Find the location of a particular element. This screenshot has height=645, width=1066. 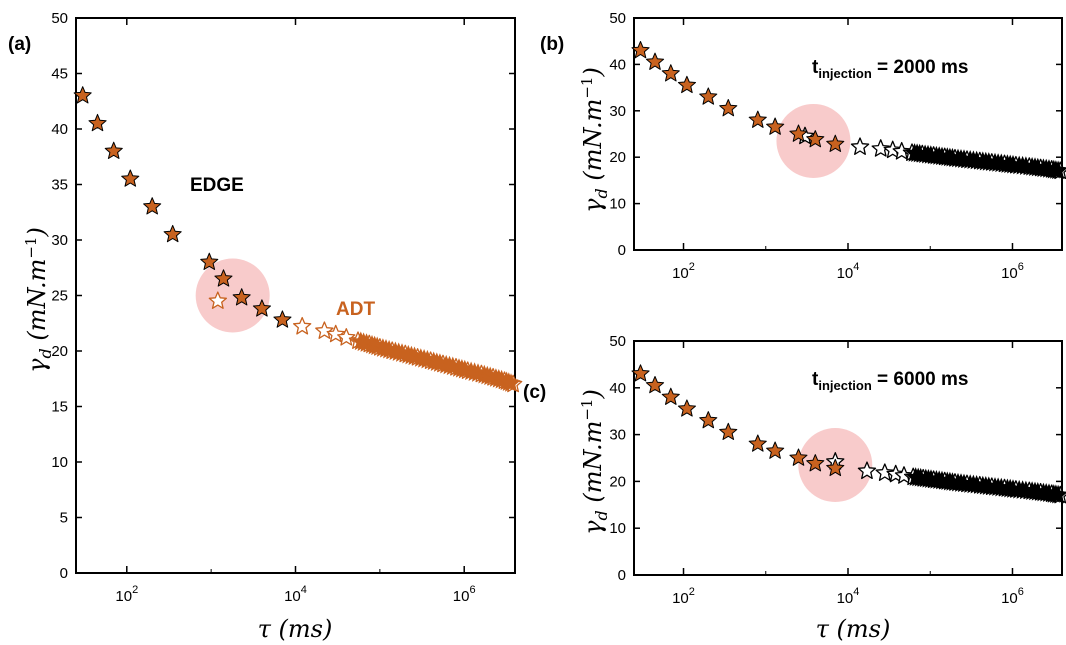

panel-a-x-axis-label: τ (ms) is located at coordinates (295, 629).